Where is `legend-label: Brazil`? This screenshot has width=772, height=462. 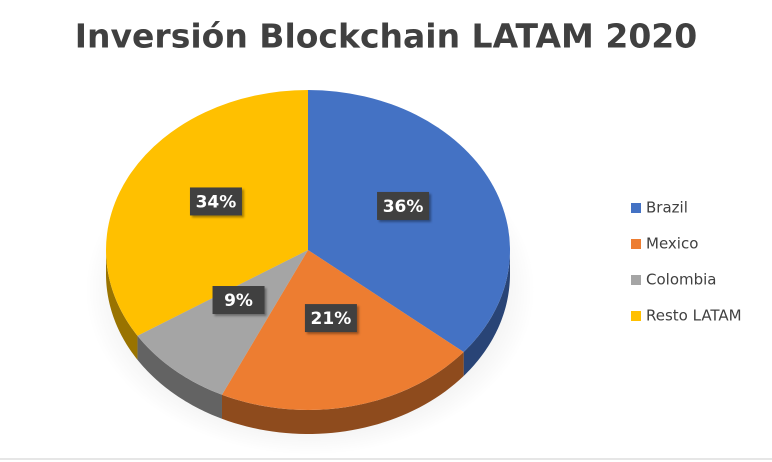 legend-label: Brazil is located at coordinates (667, 208).